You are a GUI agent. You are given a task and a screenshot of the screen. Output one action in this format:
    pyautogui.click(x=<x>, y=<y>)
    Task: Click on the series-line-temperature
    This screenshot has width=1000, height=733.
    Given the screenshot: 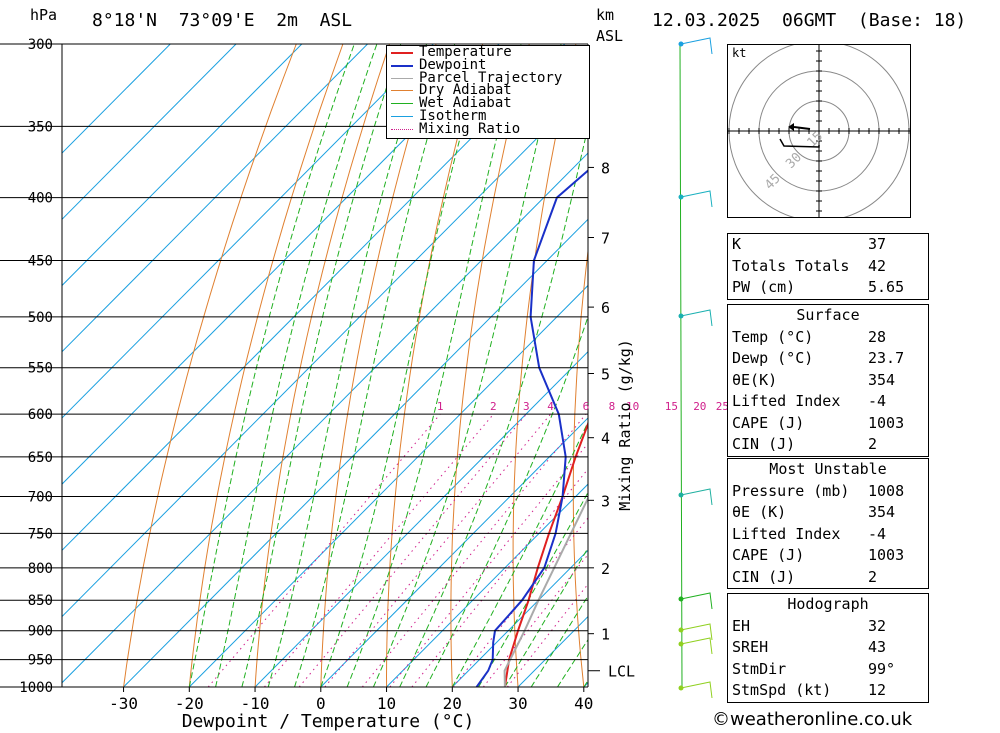 What is the action you would take?
    pyautogui.click(x=545, y=554)
    